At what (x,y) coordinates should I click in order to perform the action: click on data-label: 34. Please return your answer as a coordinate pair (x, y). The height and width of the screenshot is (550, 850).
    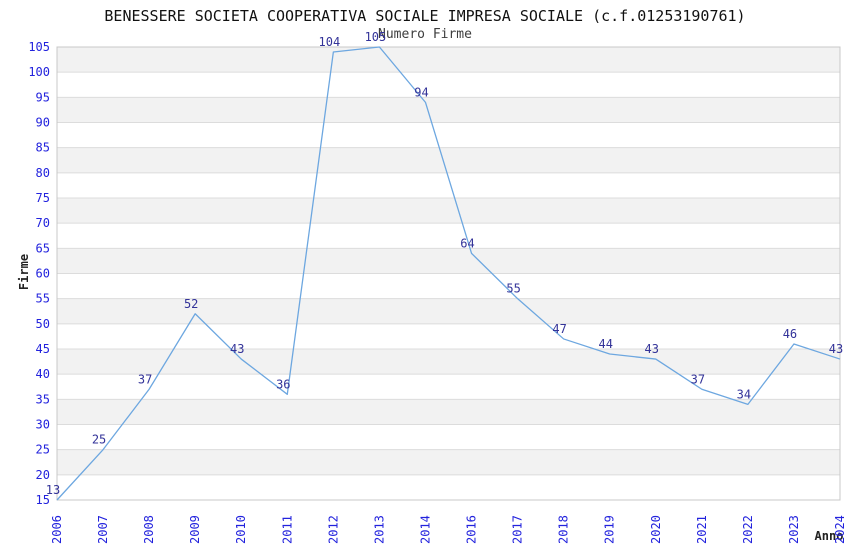
    Looking at the image, I should click on (744, 394).